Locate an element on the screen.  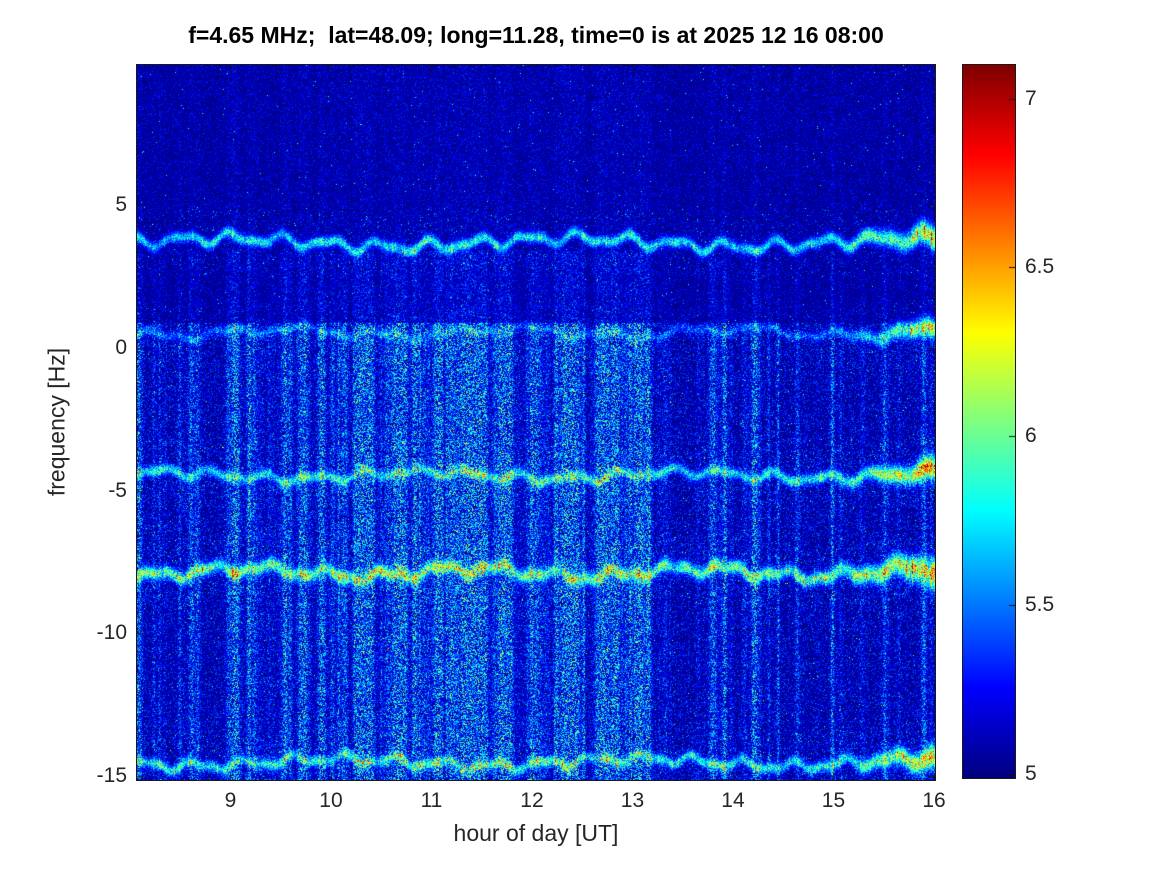
colorbar-tick-label: 6.5 is located at coordinates (1040, 267).